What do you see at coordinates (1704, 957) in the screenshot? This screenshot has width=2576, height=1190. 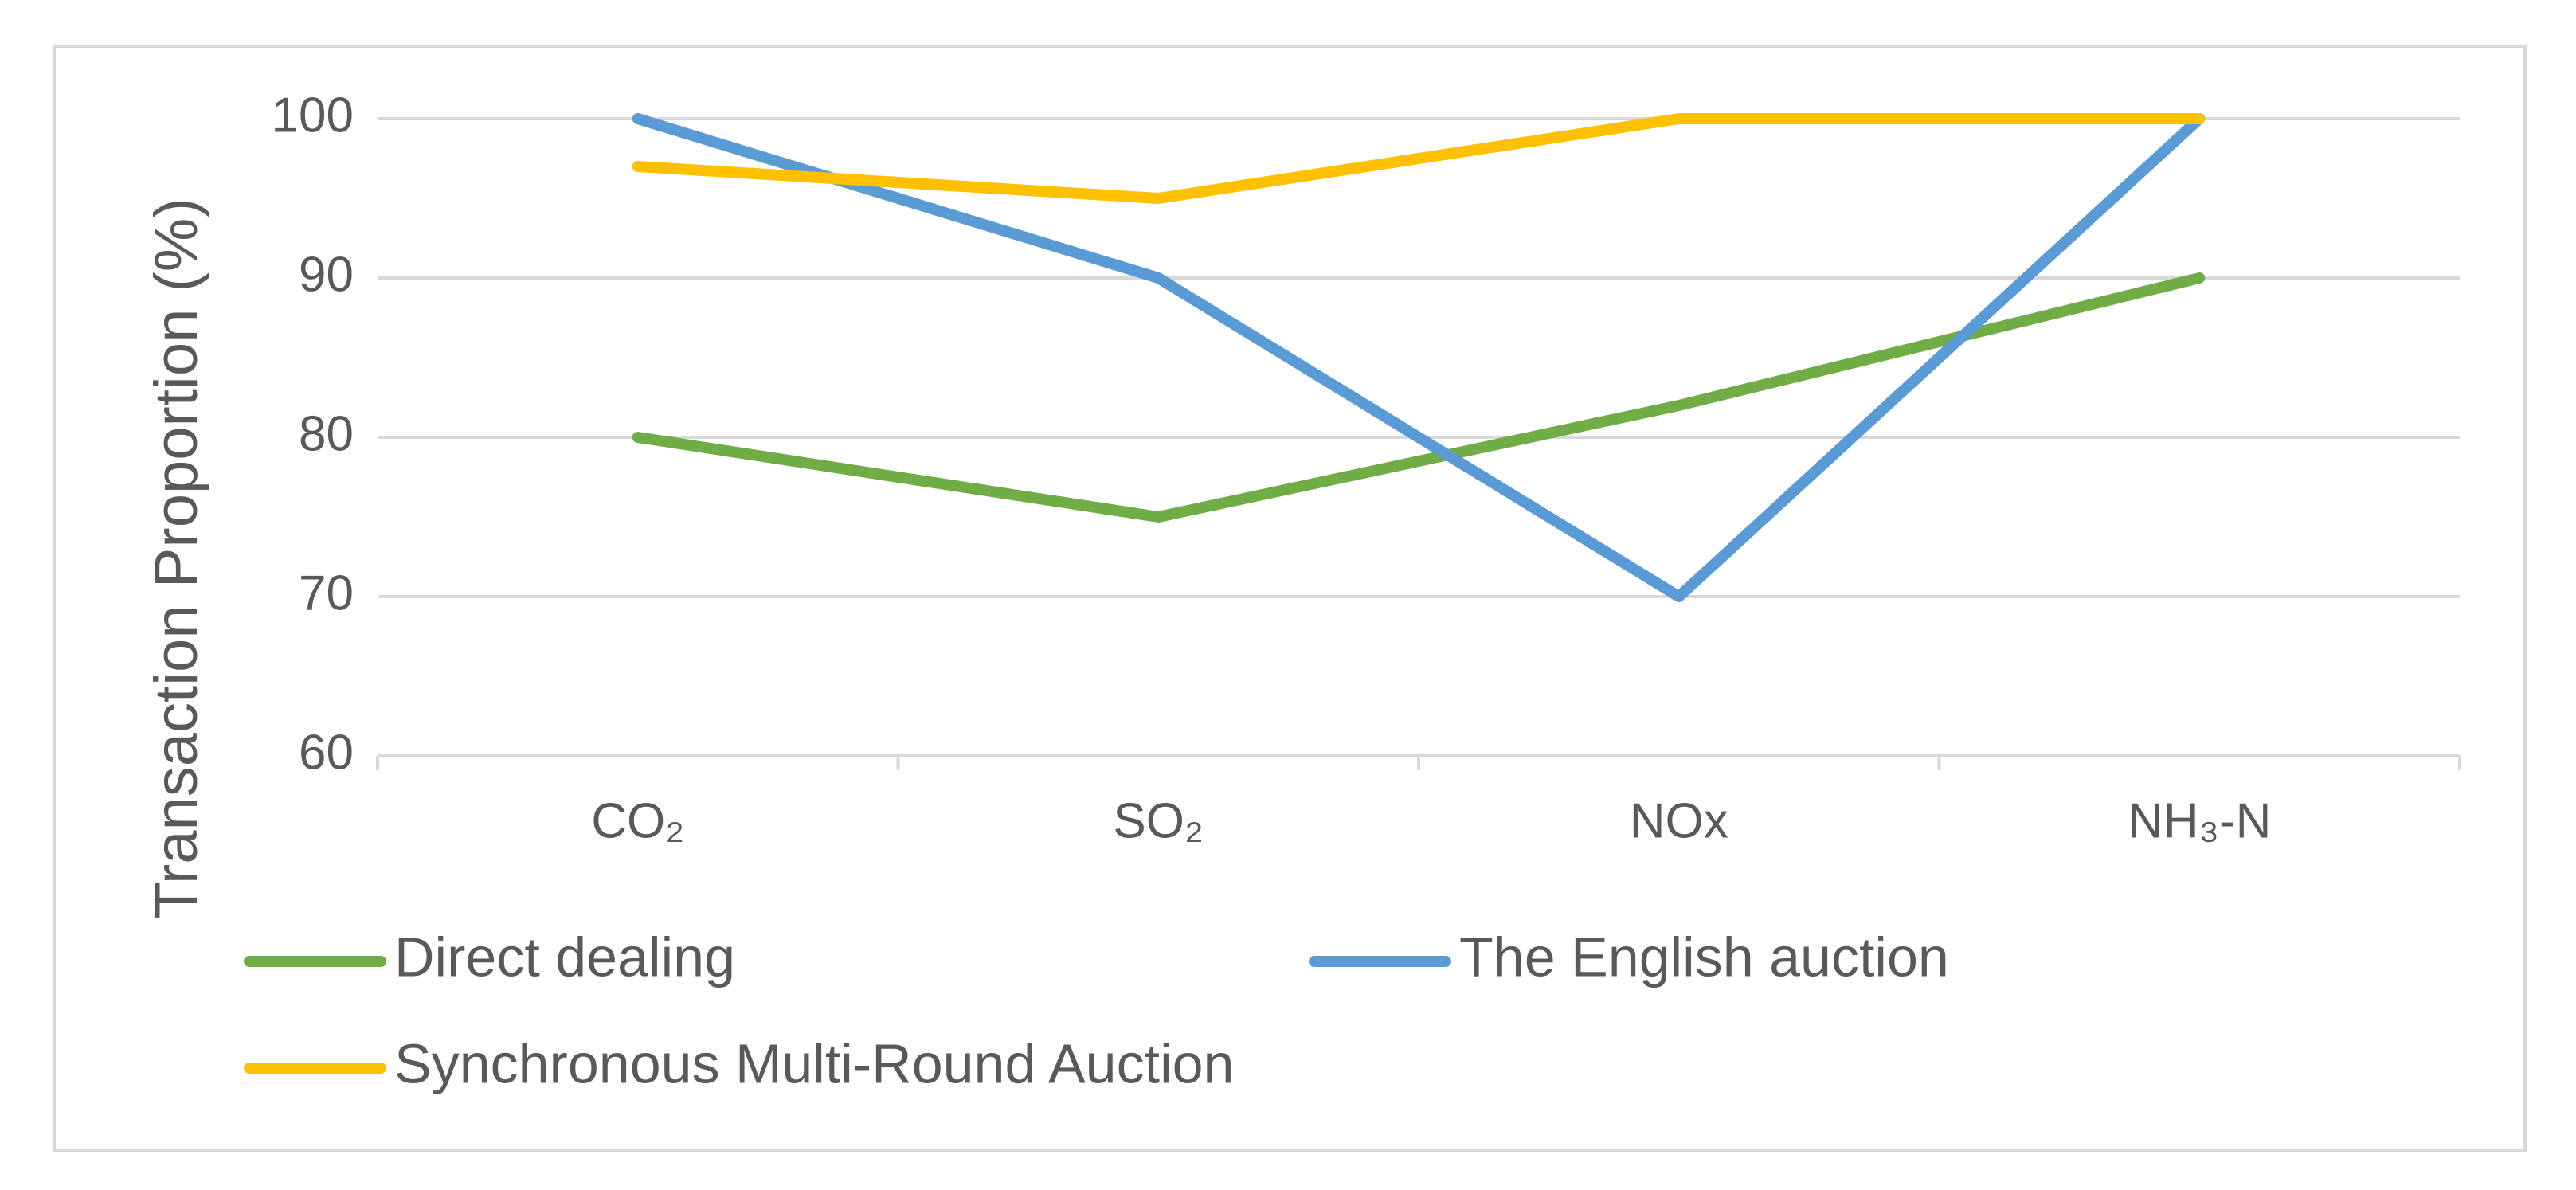 I see `legend-label: The English auction` at bounding box center [1704, 957].